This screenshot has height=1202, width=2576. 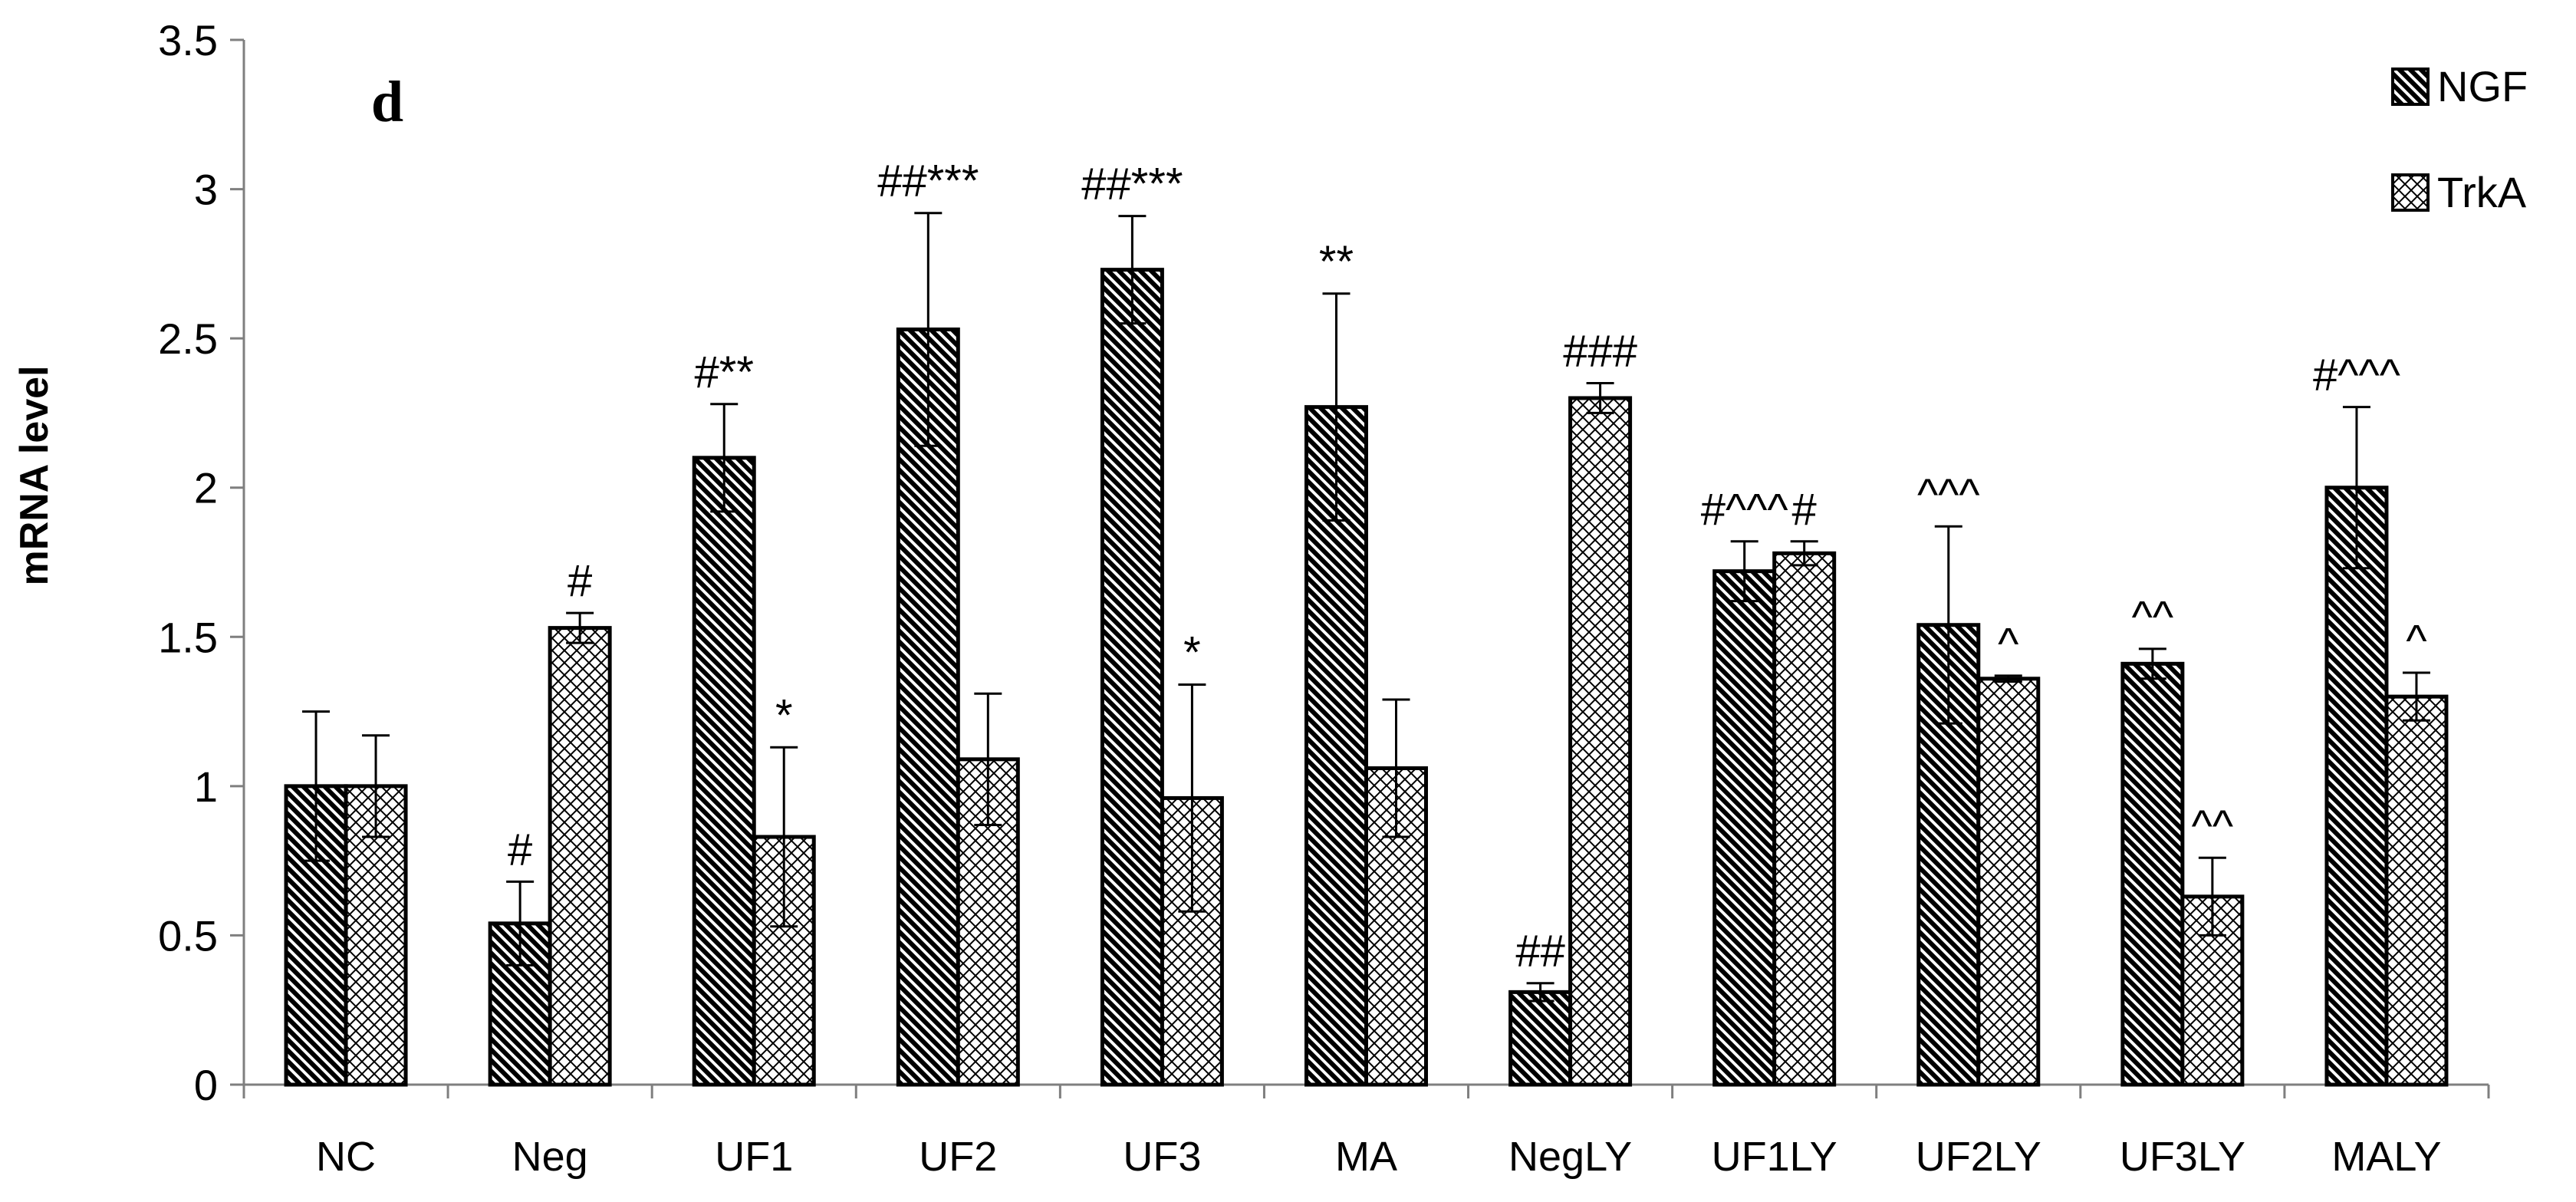 I want to click on significance-label: **, so click(x=1336, y=262).